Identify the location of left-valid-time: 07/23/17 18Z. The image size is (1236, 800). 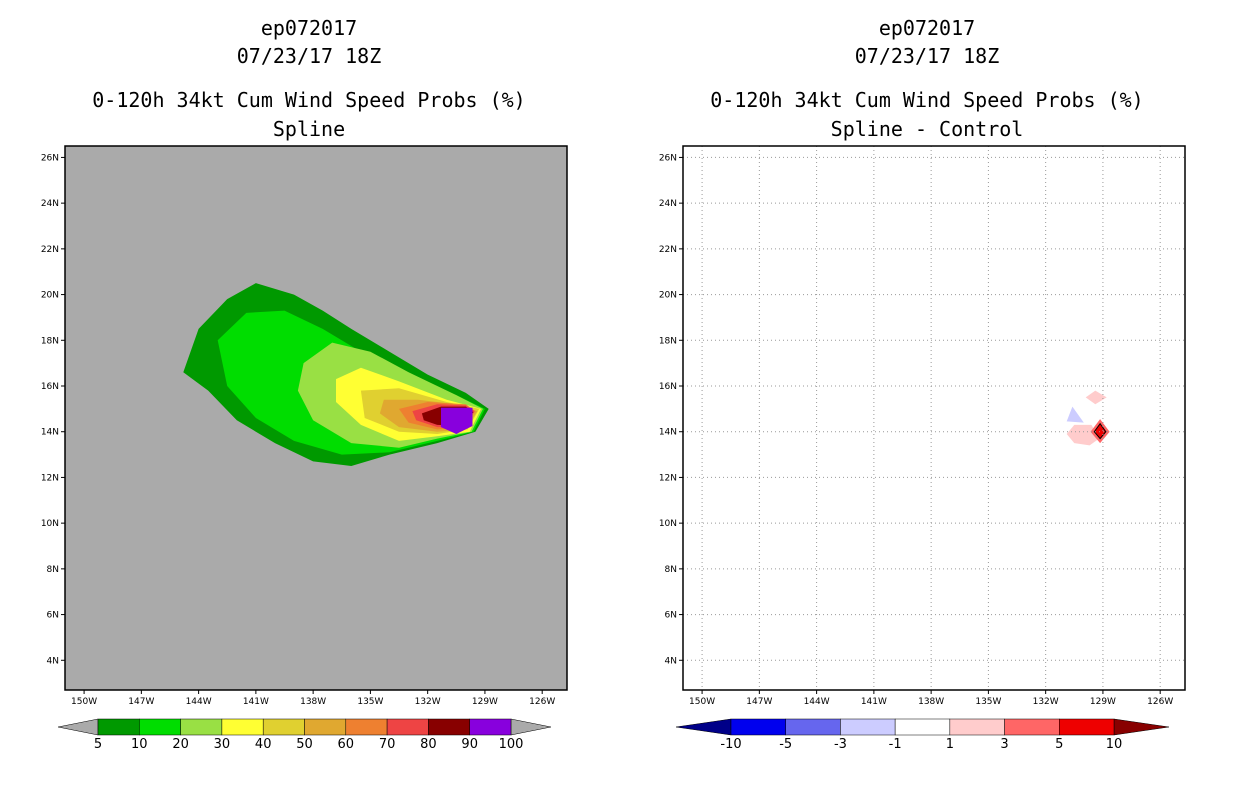
(309, 56).